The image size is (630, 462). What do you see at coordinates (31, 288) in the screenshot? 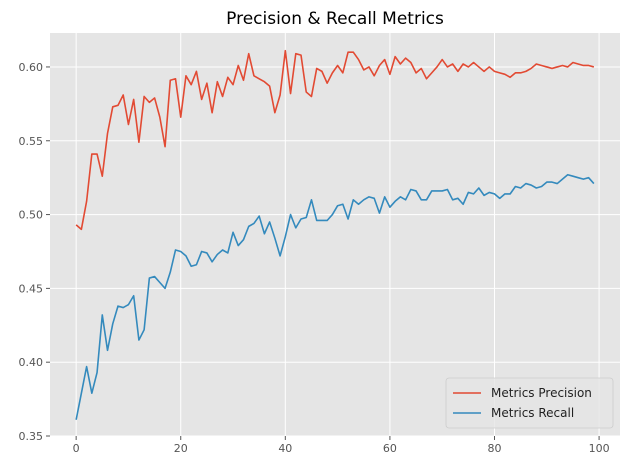
I see `y-tick-label: 0.45` at bounding box center [31, 288].